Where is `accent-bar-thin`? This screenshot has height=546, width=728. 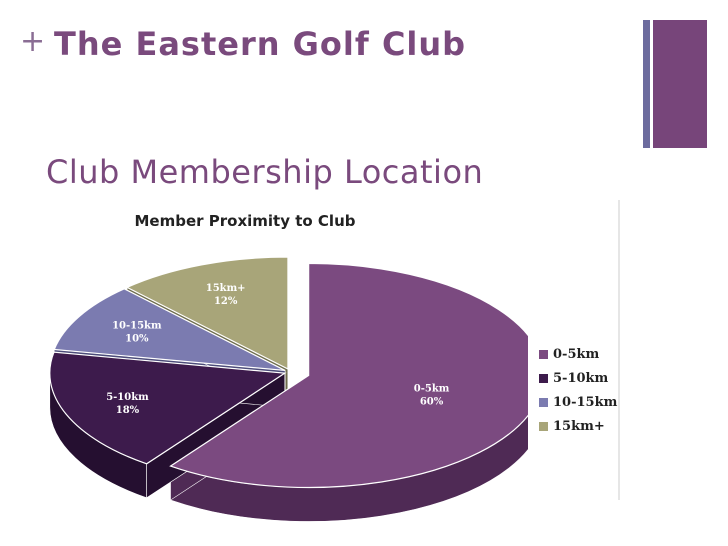 accent-bar-thin is located at coordinates (646, 84).